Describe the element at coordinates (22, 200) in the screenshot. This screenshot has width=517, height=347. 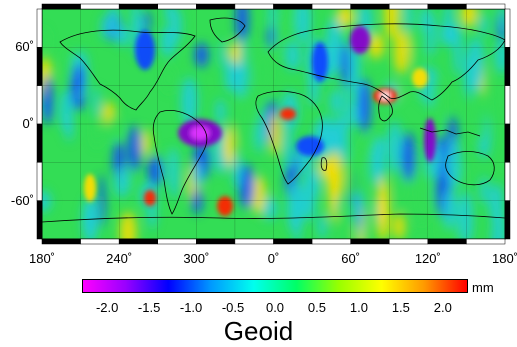
I see `y-tick-label: -60˚` at that location.